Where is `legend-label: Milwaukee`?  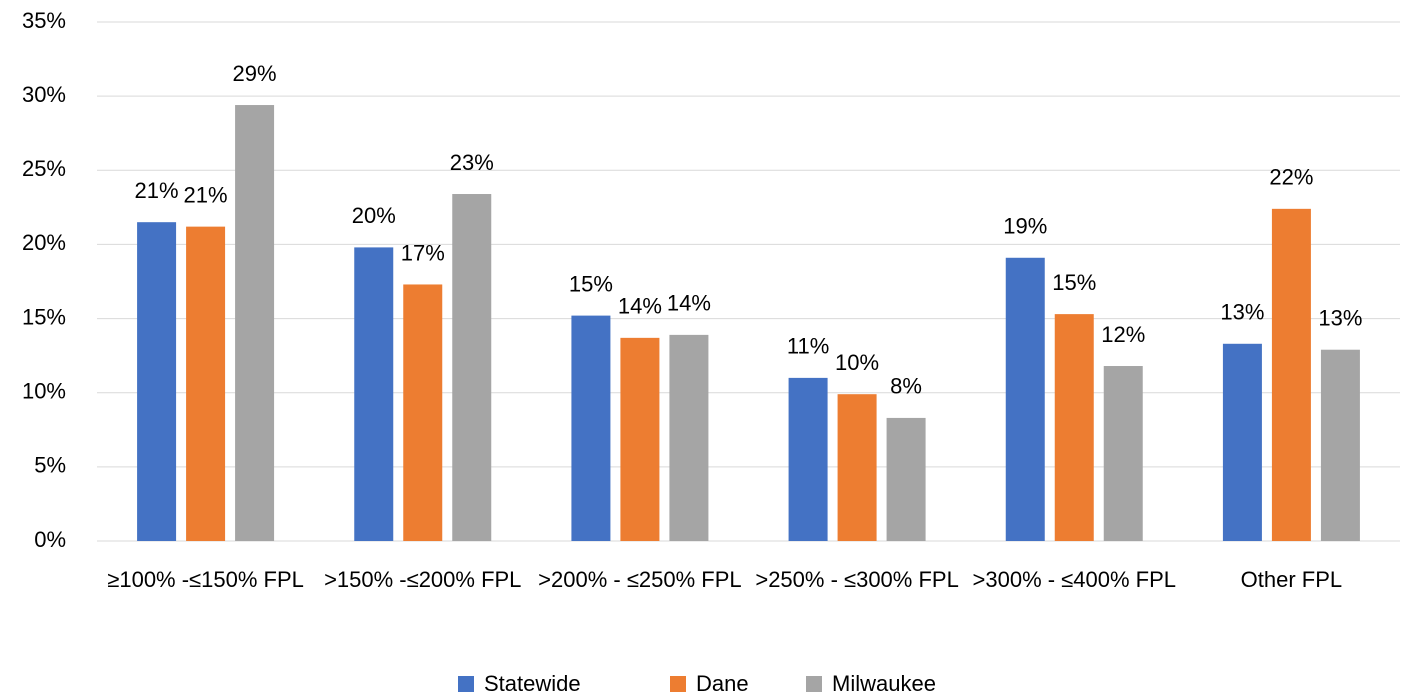
legend-label: Milwaukee is located at coordinates (884, 683).